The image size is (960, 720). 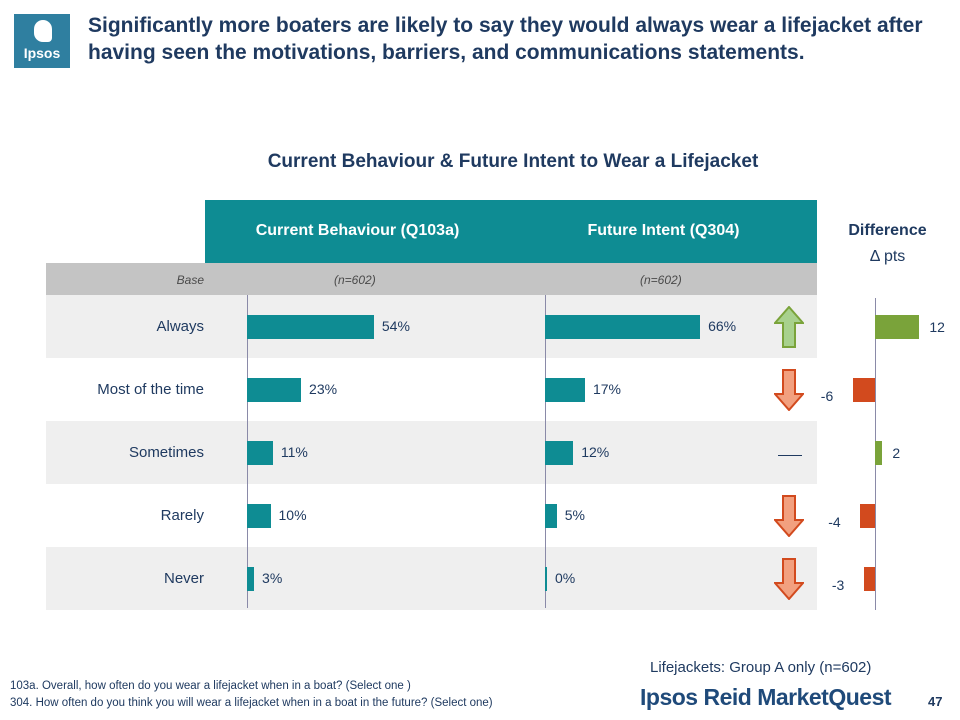 What do you see at coordinates (431, 279) in the screenshot?
I see `base-band` at bounding box center [431, 279].